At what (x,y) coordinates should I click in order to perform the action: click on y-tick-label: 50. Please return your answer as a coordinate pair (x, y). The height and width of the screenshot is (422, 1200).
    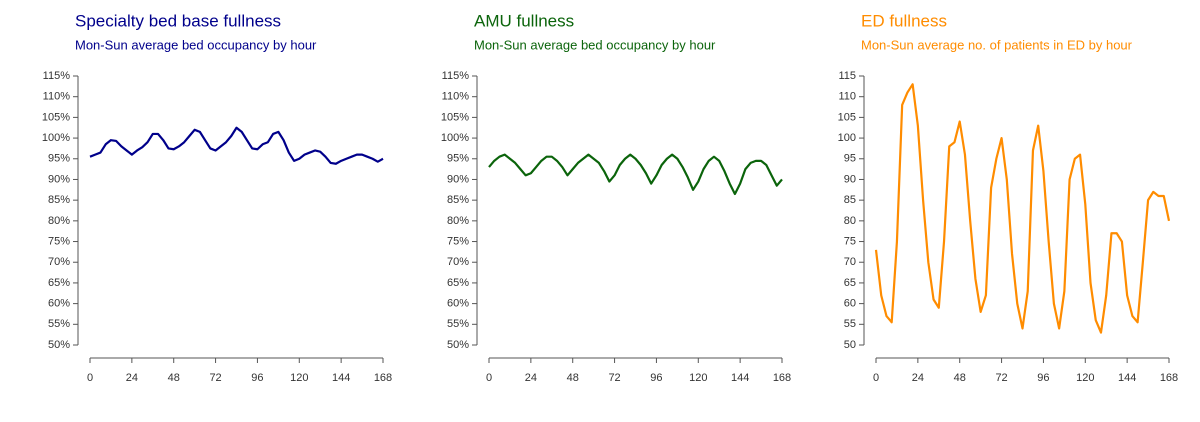
    Looking at the image, I should click on (850, 345).